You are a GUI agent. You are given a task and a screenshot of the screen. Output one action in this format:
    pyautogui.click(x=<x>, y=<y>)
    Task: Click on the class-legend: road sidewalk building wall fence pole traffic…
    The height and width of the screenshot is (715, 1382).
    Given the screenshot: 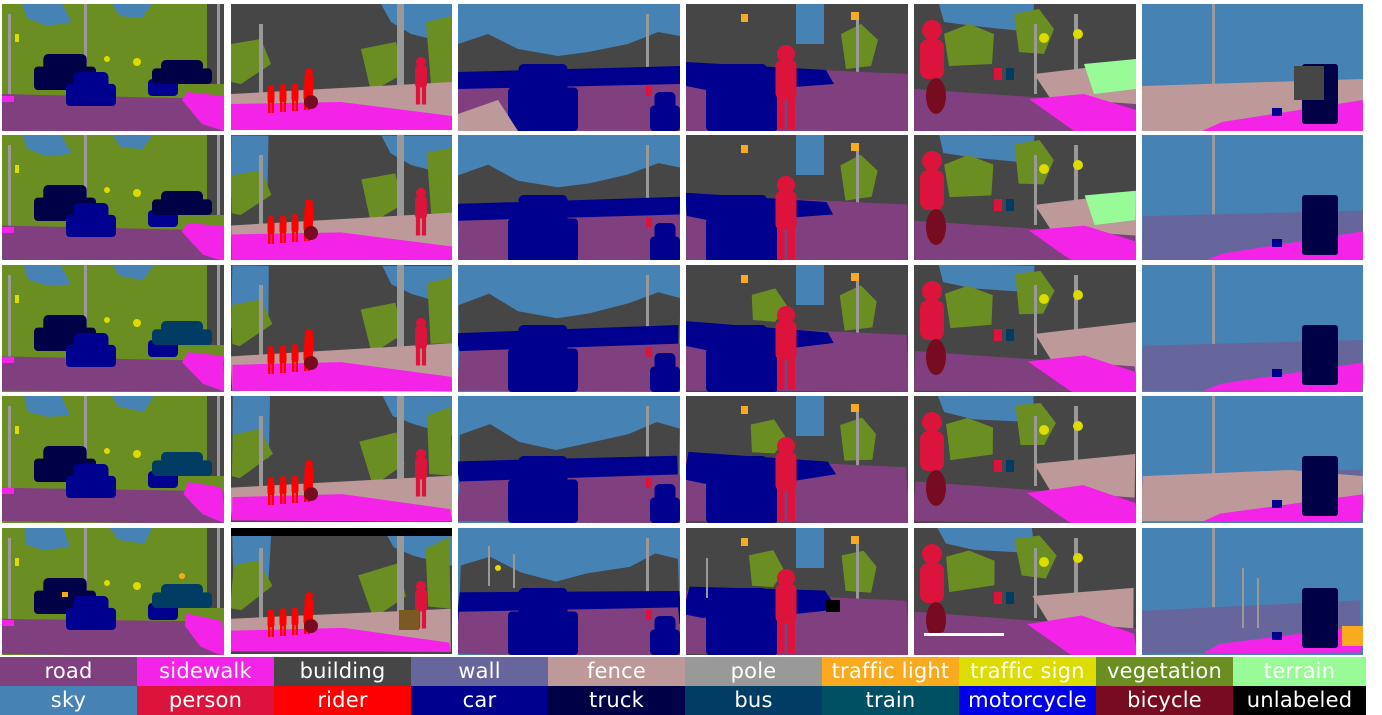 What is the action you would take?
    pyautogui.click(x=691, y=686)
    